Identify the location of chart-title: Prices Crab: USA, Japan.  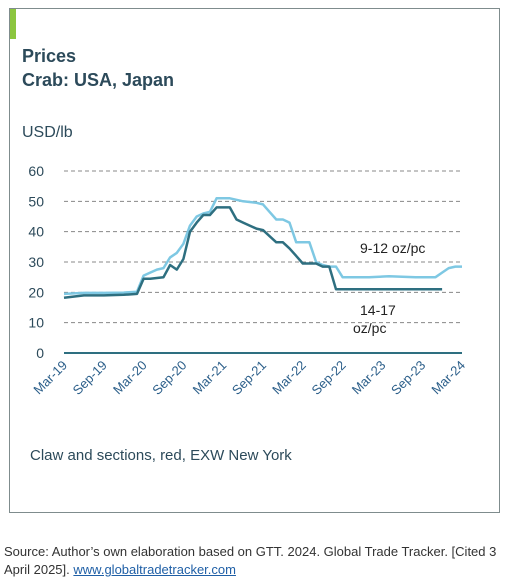
(98, 68).